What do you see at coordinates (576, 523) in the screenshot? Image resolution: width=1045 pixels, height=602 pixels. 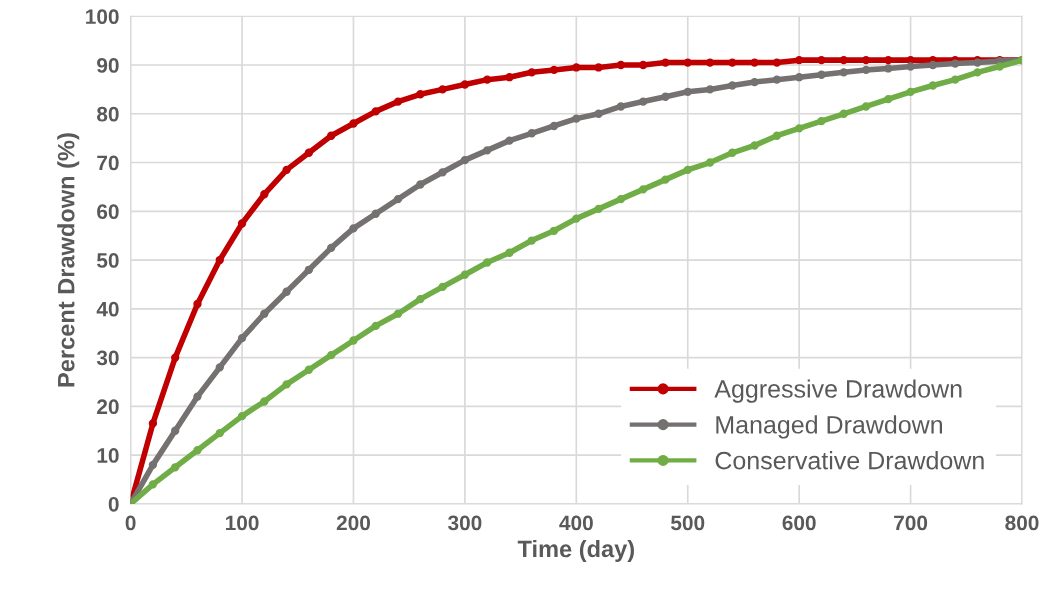 I see `x-tick-label: 400` at bounding box center [576, 523].